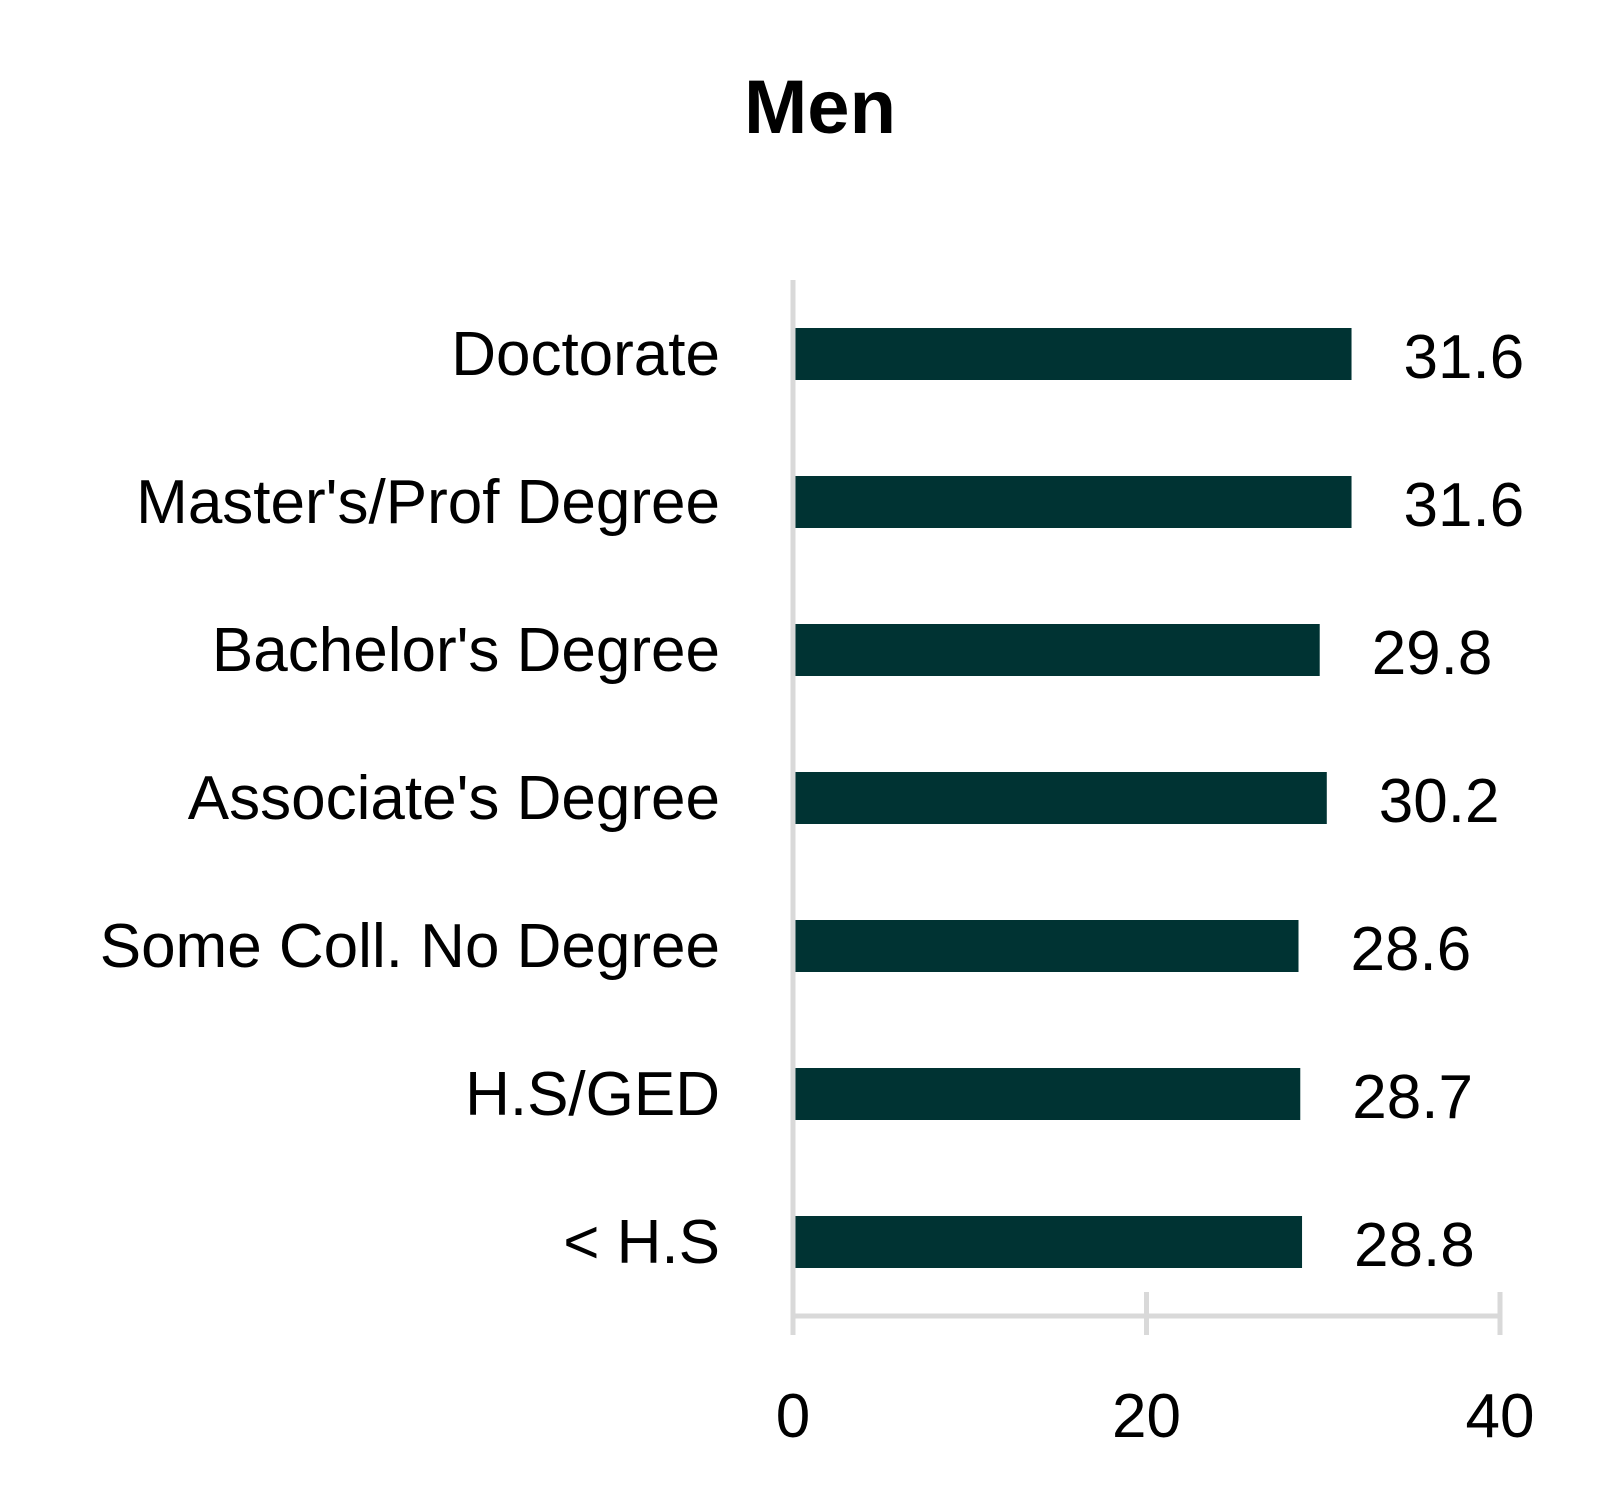 The height and width of the screenshot is (1500, 1620). Describe the element at coordinates (1464, 357) in the screenshot. I see `value-label-0: 31.6` at that location.